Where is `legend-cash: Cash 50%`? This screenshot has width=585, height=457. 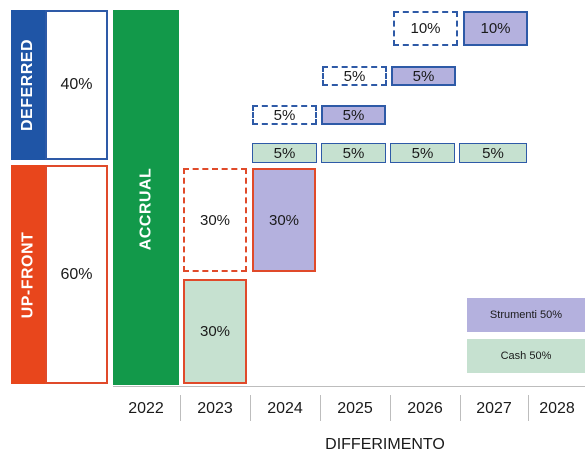
legend-cash: Cash 50% is located at coordinates (526, 356).